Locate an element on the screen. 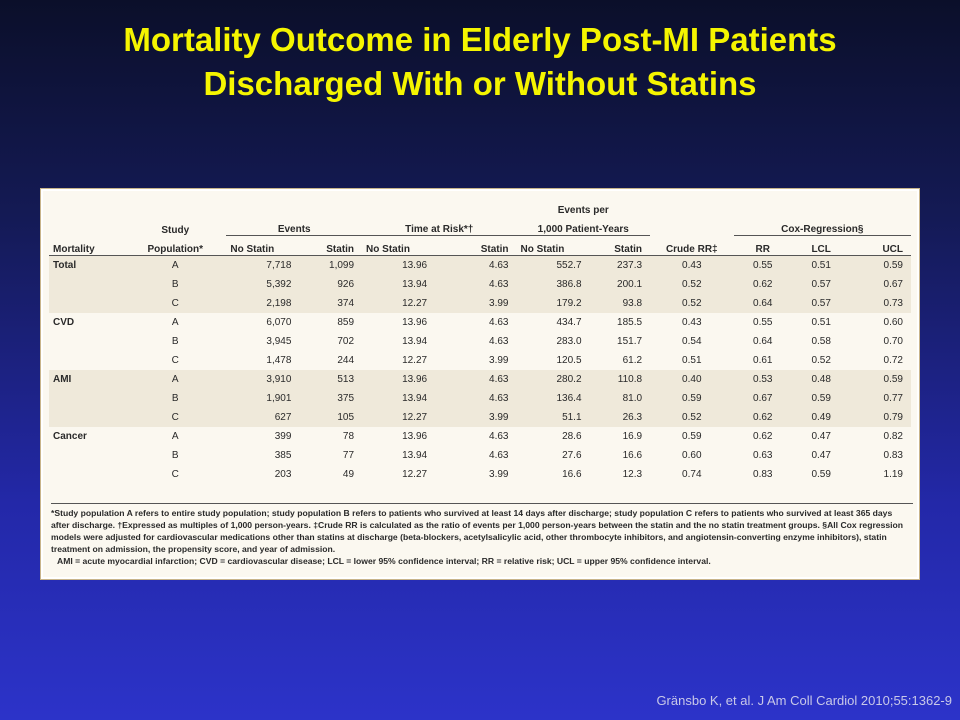 The image size is (960, 720). cell-events-no-statin: 203 is located at coordinates (283, 474).